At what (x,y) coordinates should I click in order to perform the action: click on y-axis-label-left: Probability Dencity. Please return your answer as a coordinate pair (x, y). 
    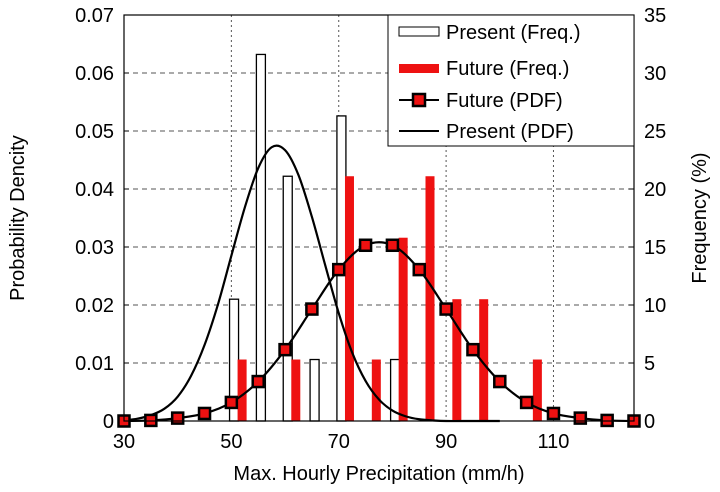
    Looking at the image, I should click on (18, 218).